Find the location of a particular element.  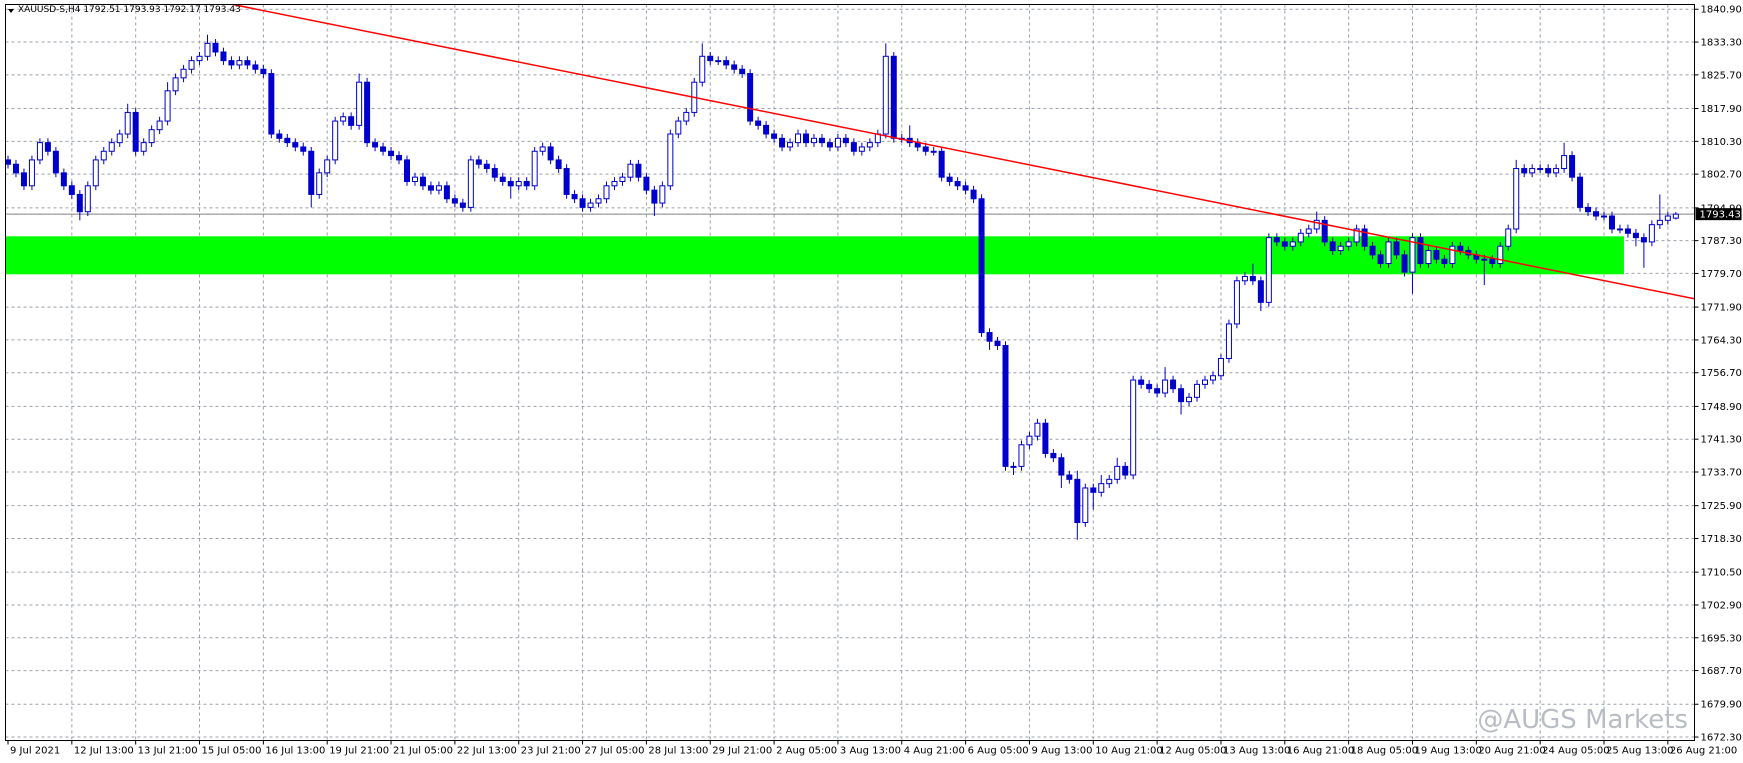

x-tick-label: 22 Jul 13:00 is located at coordinates (487, 751).